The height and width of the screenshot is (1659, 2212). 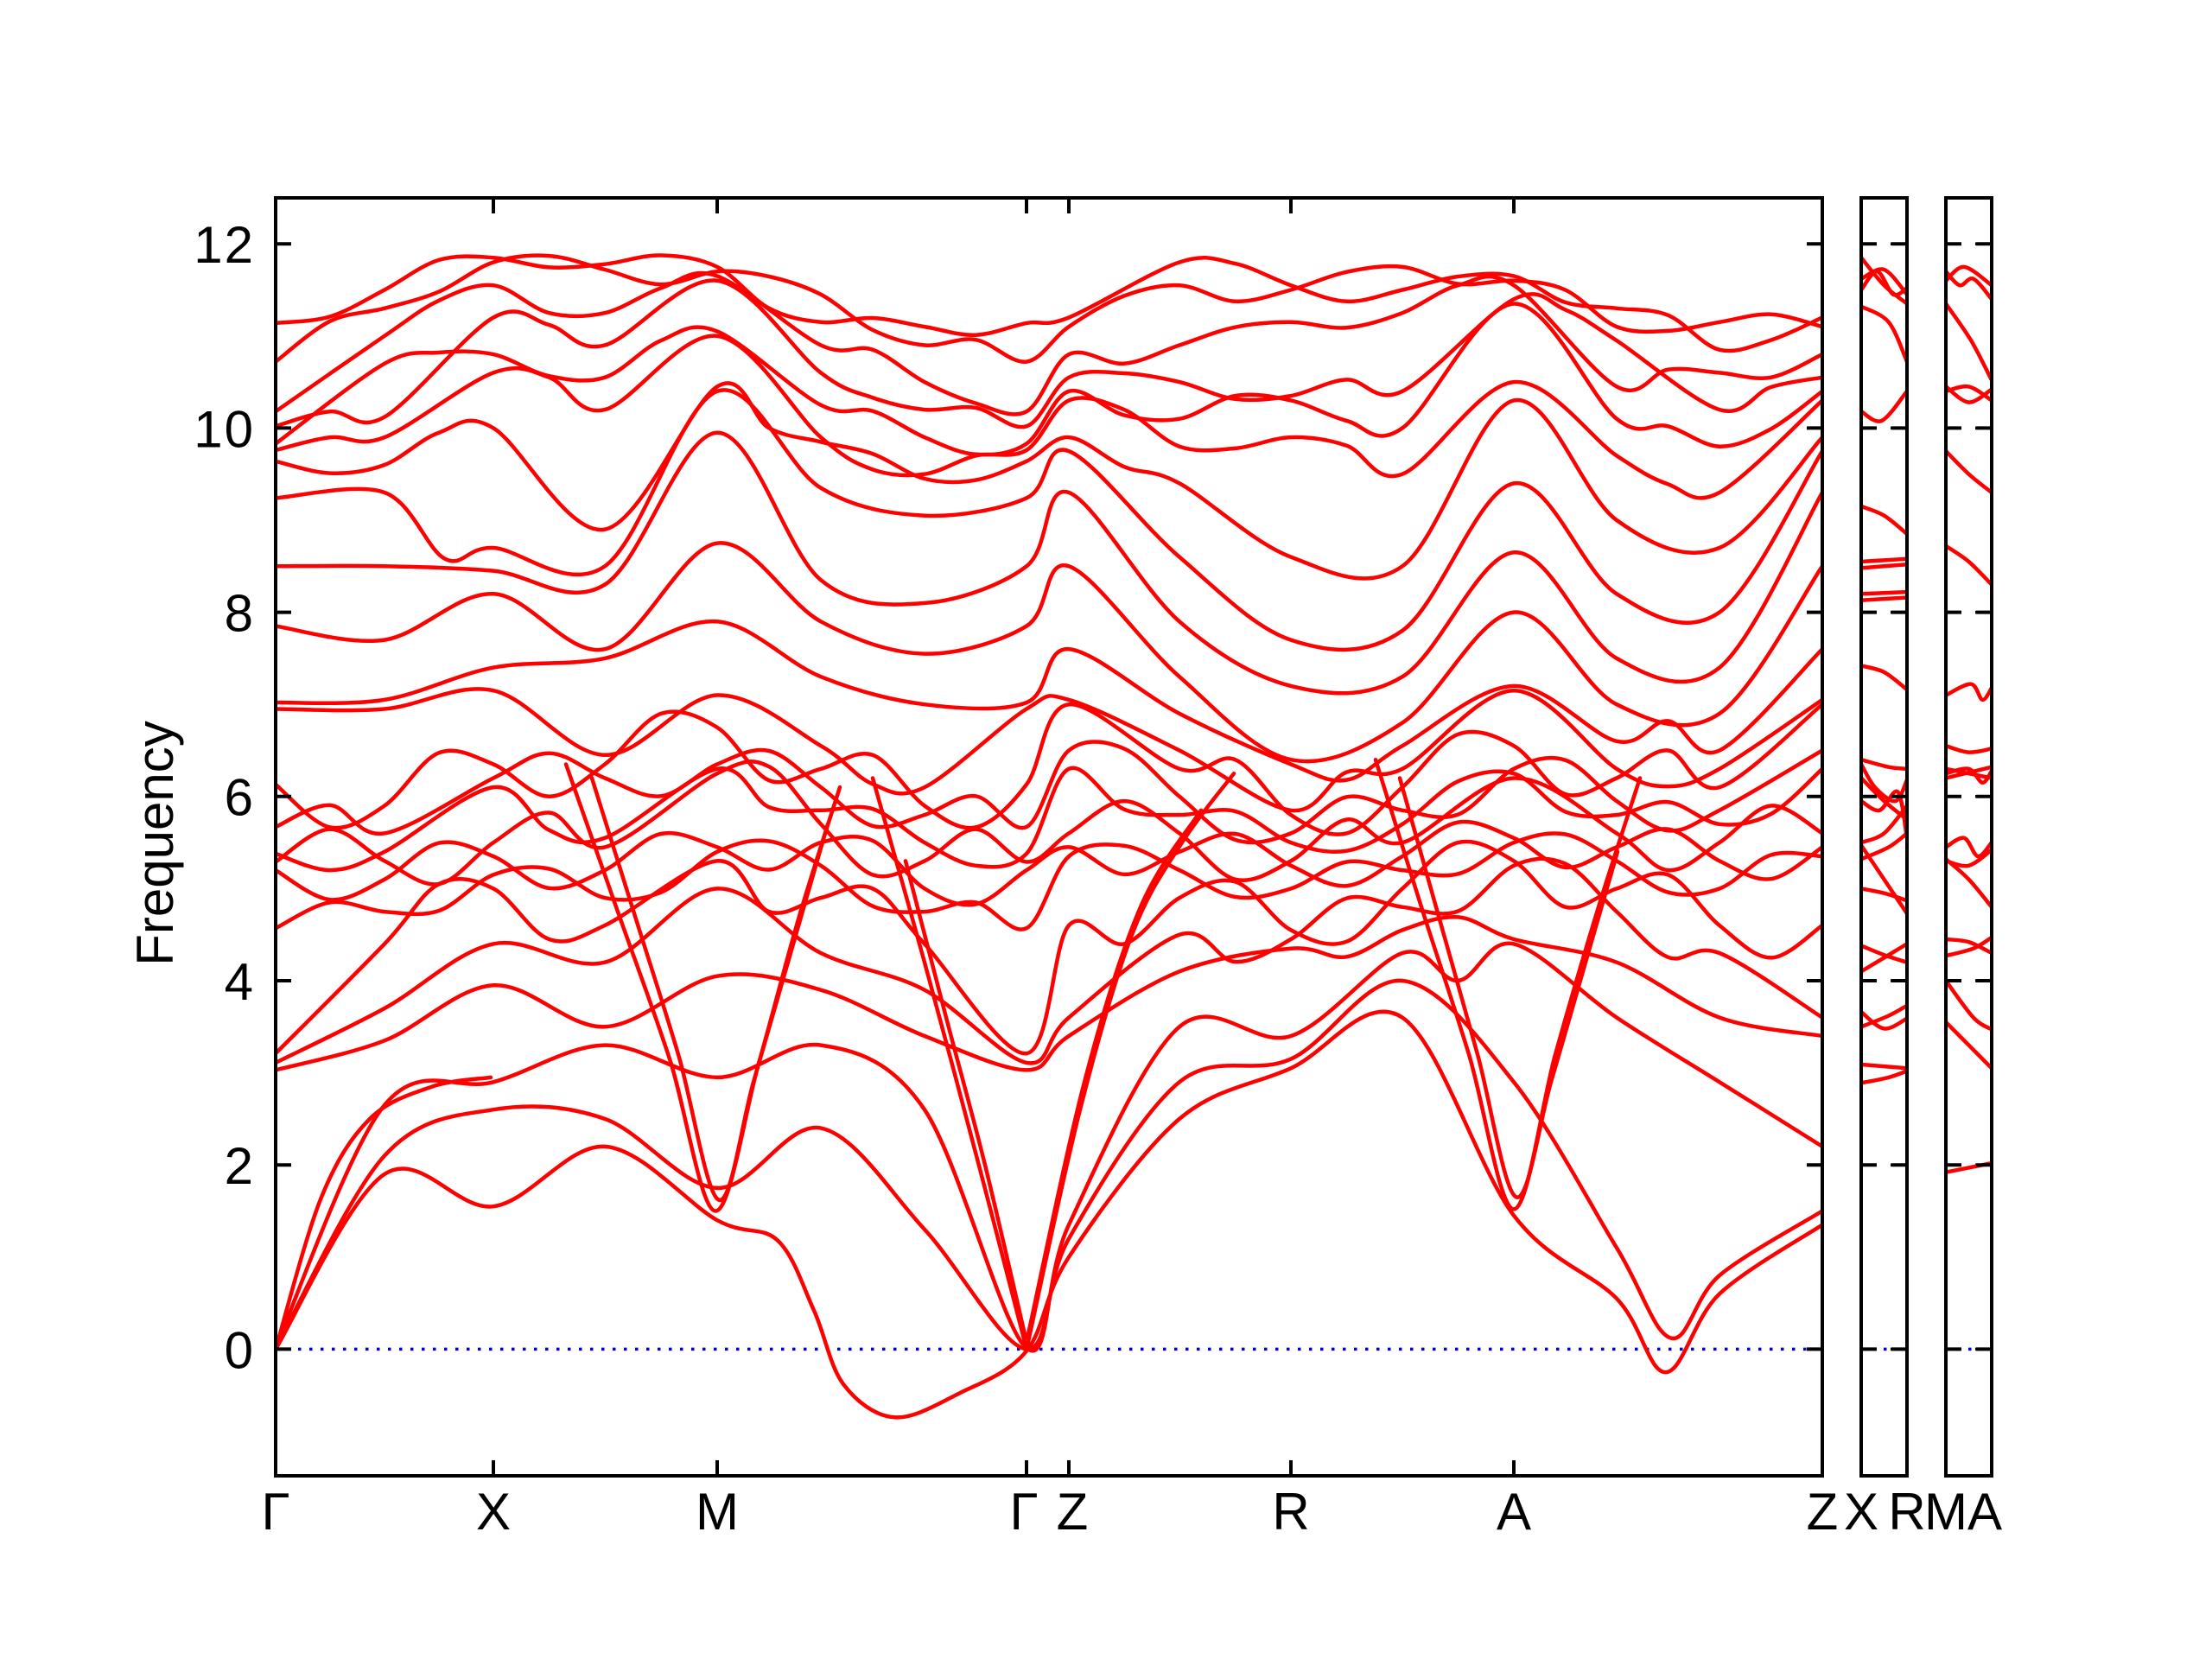 I want to click on svg-text: Frequency, so click(x=155, y=843).